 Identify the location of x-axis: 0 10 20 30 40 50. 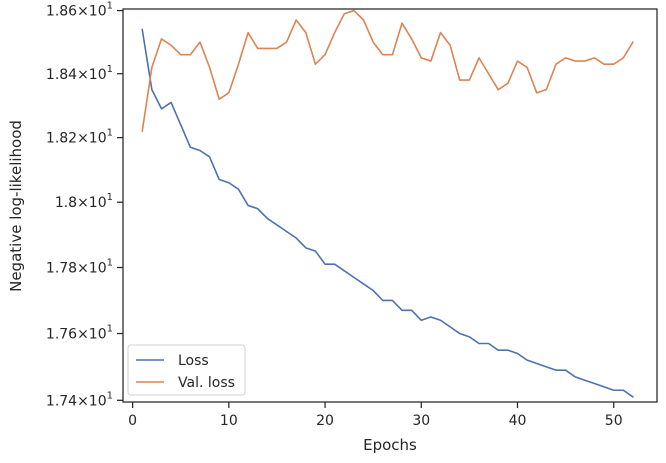
(375, 415).